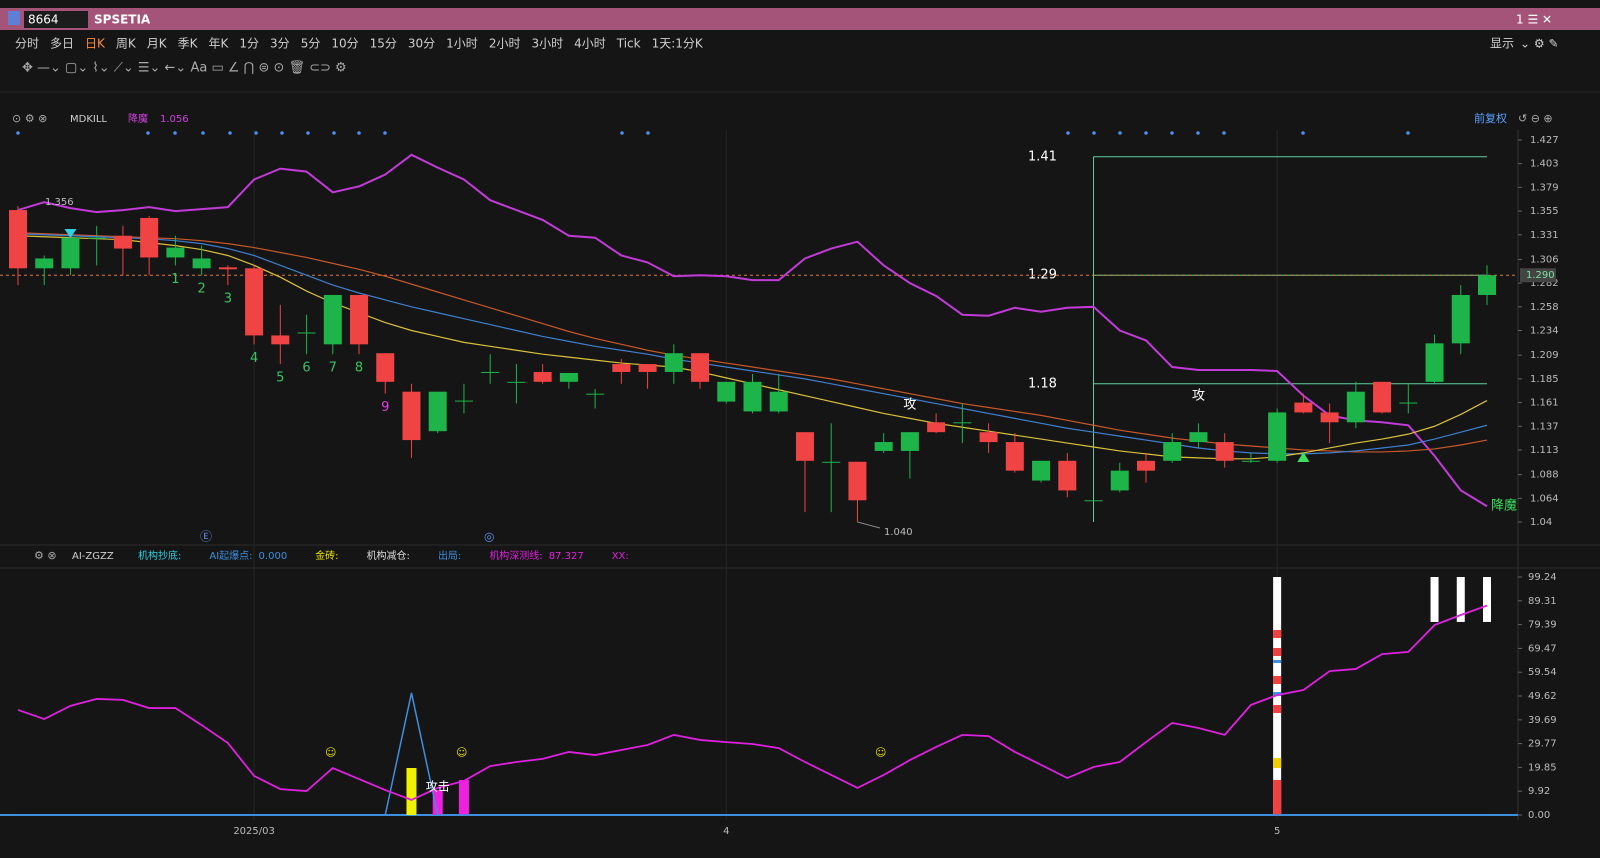  I want to click on y-tick-label: 1.355, so click(1544, 211).